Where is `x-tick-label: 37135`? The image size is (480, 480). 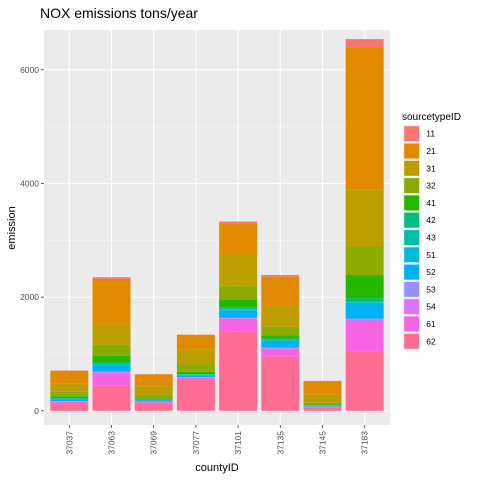
x-tick-label: 37135 is located at coordinates (280, 443).